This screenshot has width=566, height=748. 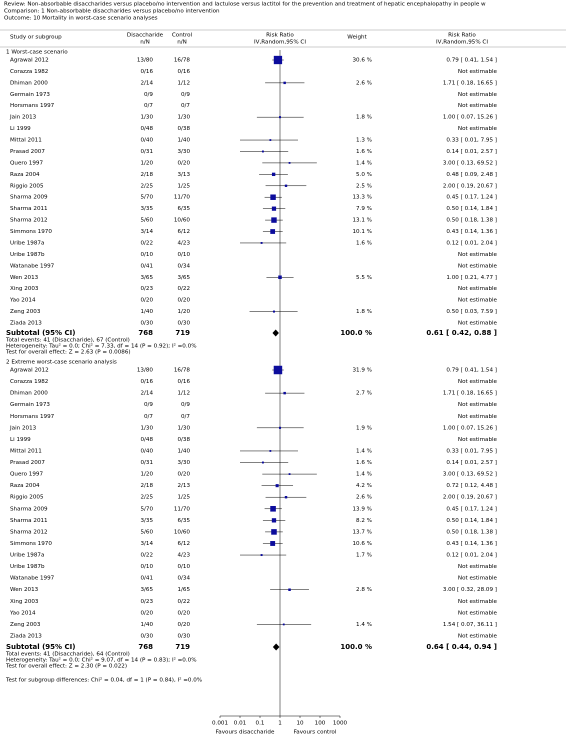 I want to click on weight: 2.7 %, so click(x=364, y=394).